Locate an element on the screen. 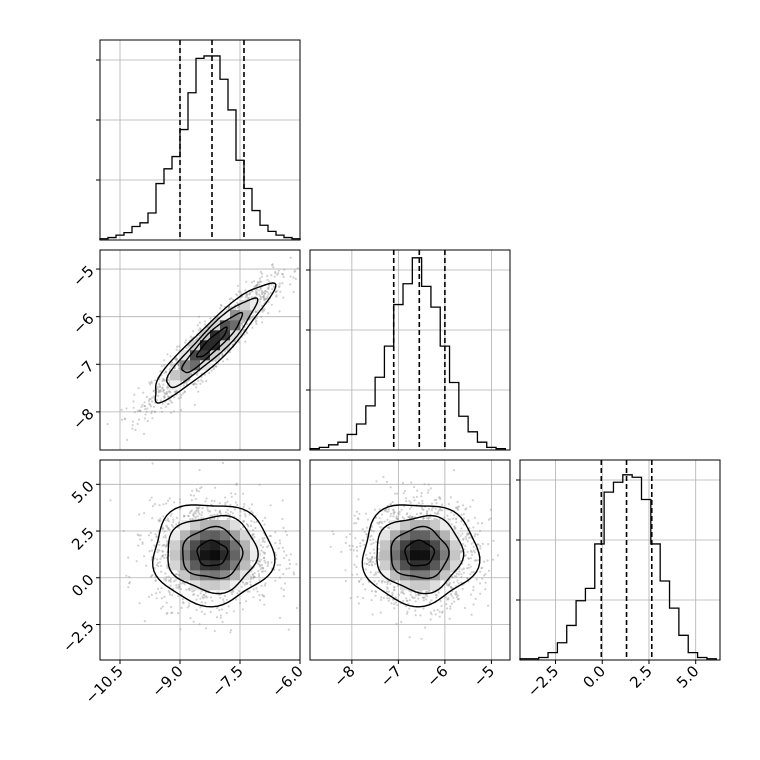 The height and width of the screenshot is (760, 760). panel-hist-p0 is located at coordinates (198, 140).